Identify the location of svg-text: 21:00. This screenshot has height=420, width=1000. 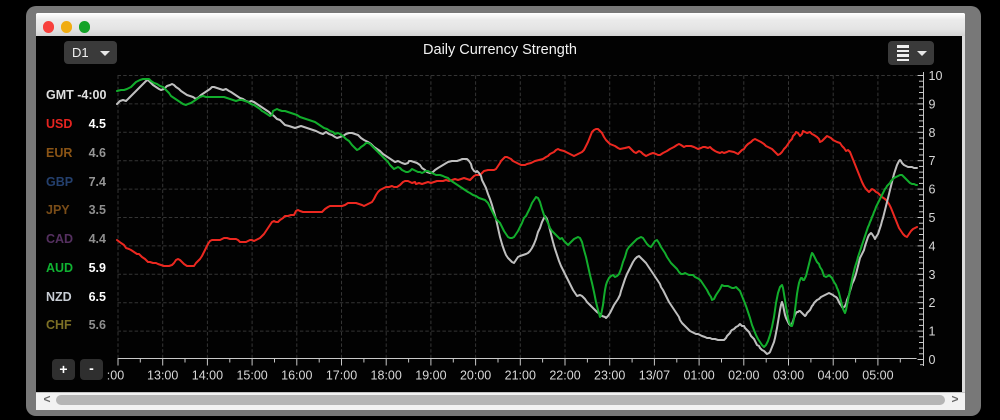
(520, 376).